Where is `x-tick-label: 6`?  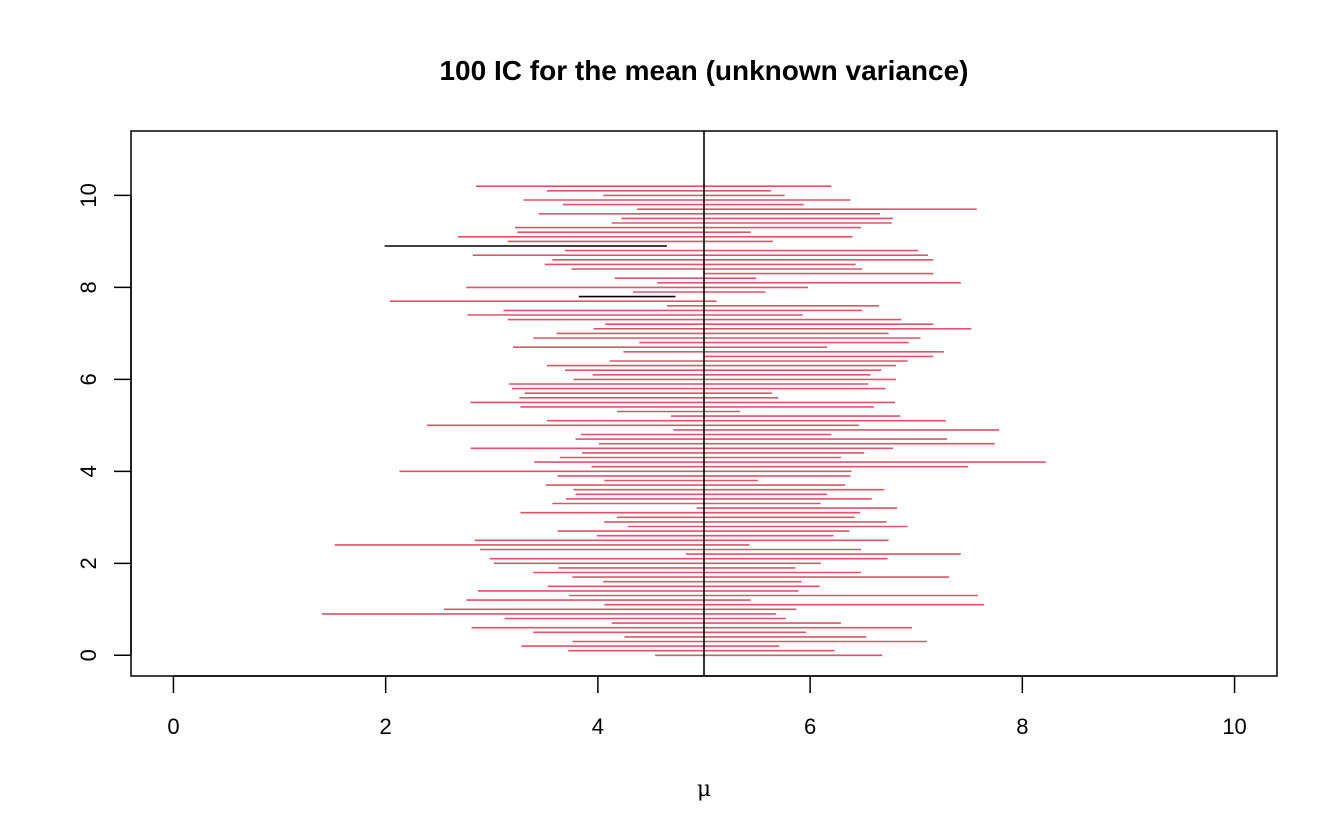 x-tick-label: 6 is located at coordinates (810, 726).